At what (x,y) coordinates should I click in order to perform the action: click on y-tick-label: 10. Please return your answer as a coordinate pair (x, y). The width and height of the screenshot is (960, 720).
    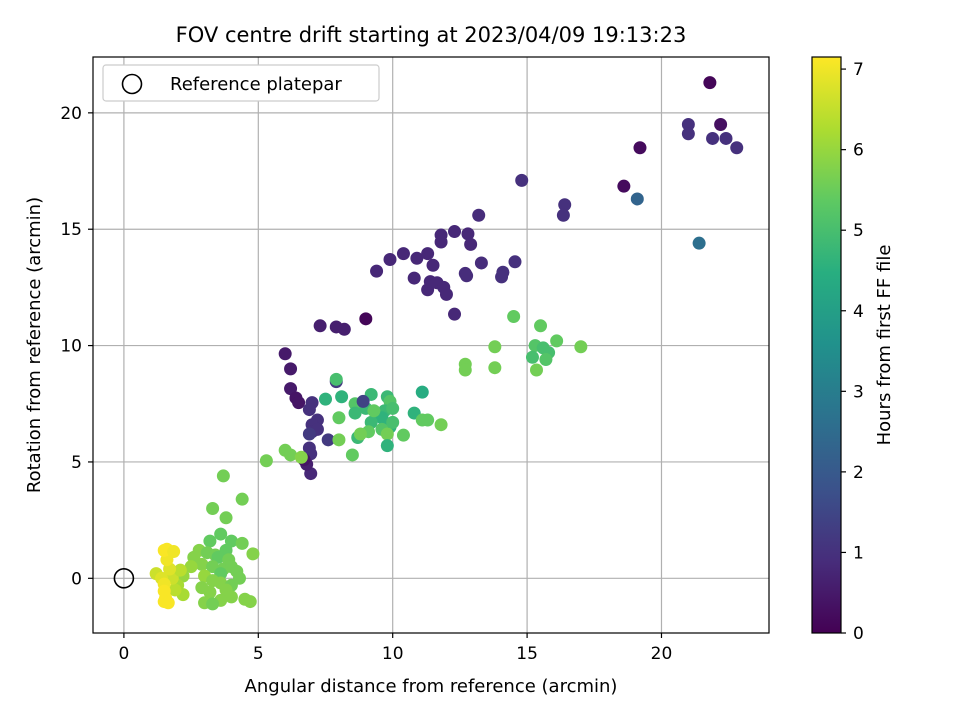
    Looking at the image, I should click on (71, 347).